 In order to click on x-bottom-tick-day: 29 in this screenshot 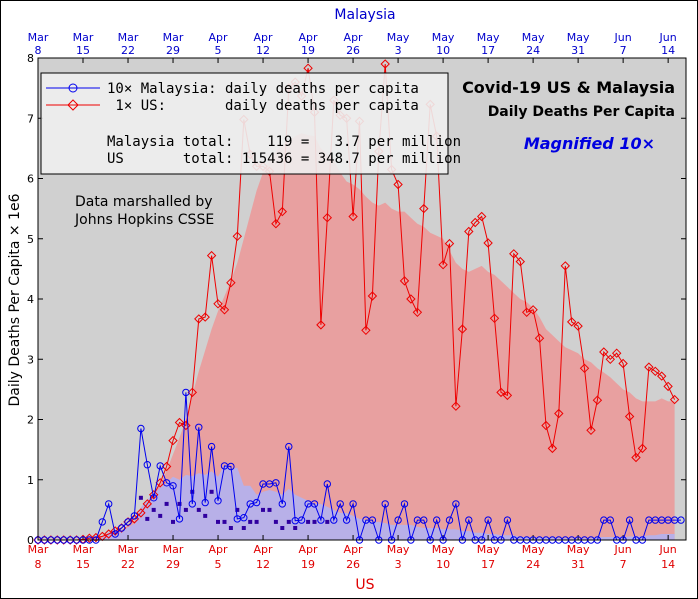, I will do `click(173, 564)`.